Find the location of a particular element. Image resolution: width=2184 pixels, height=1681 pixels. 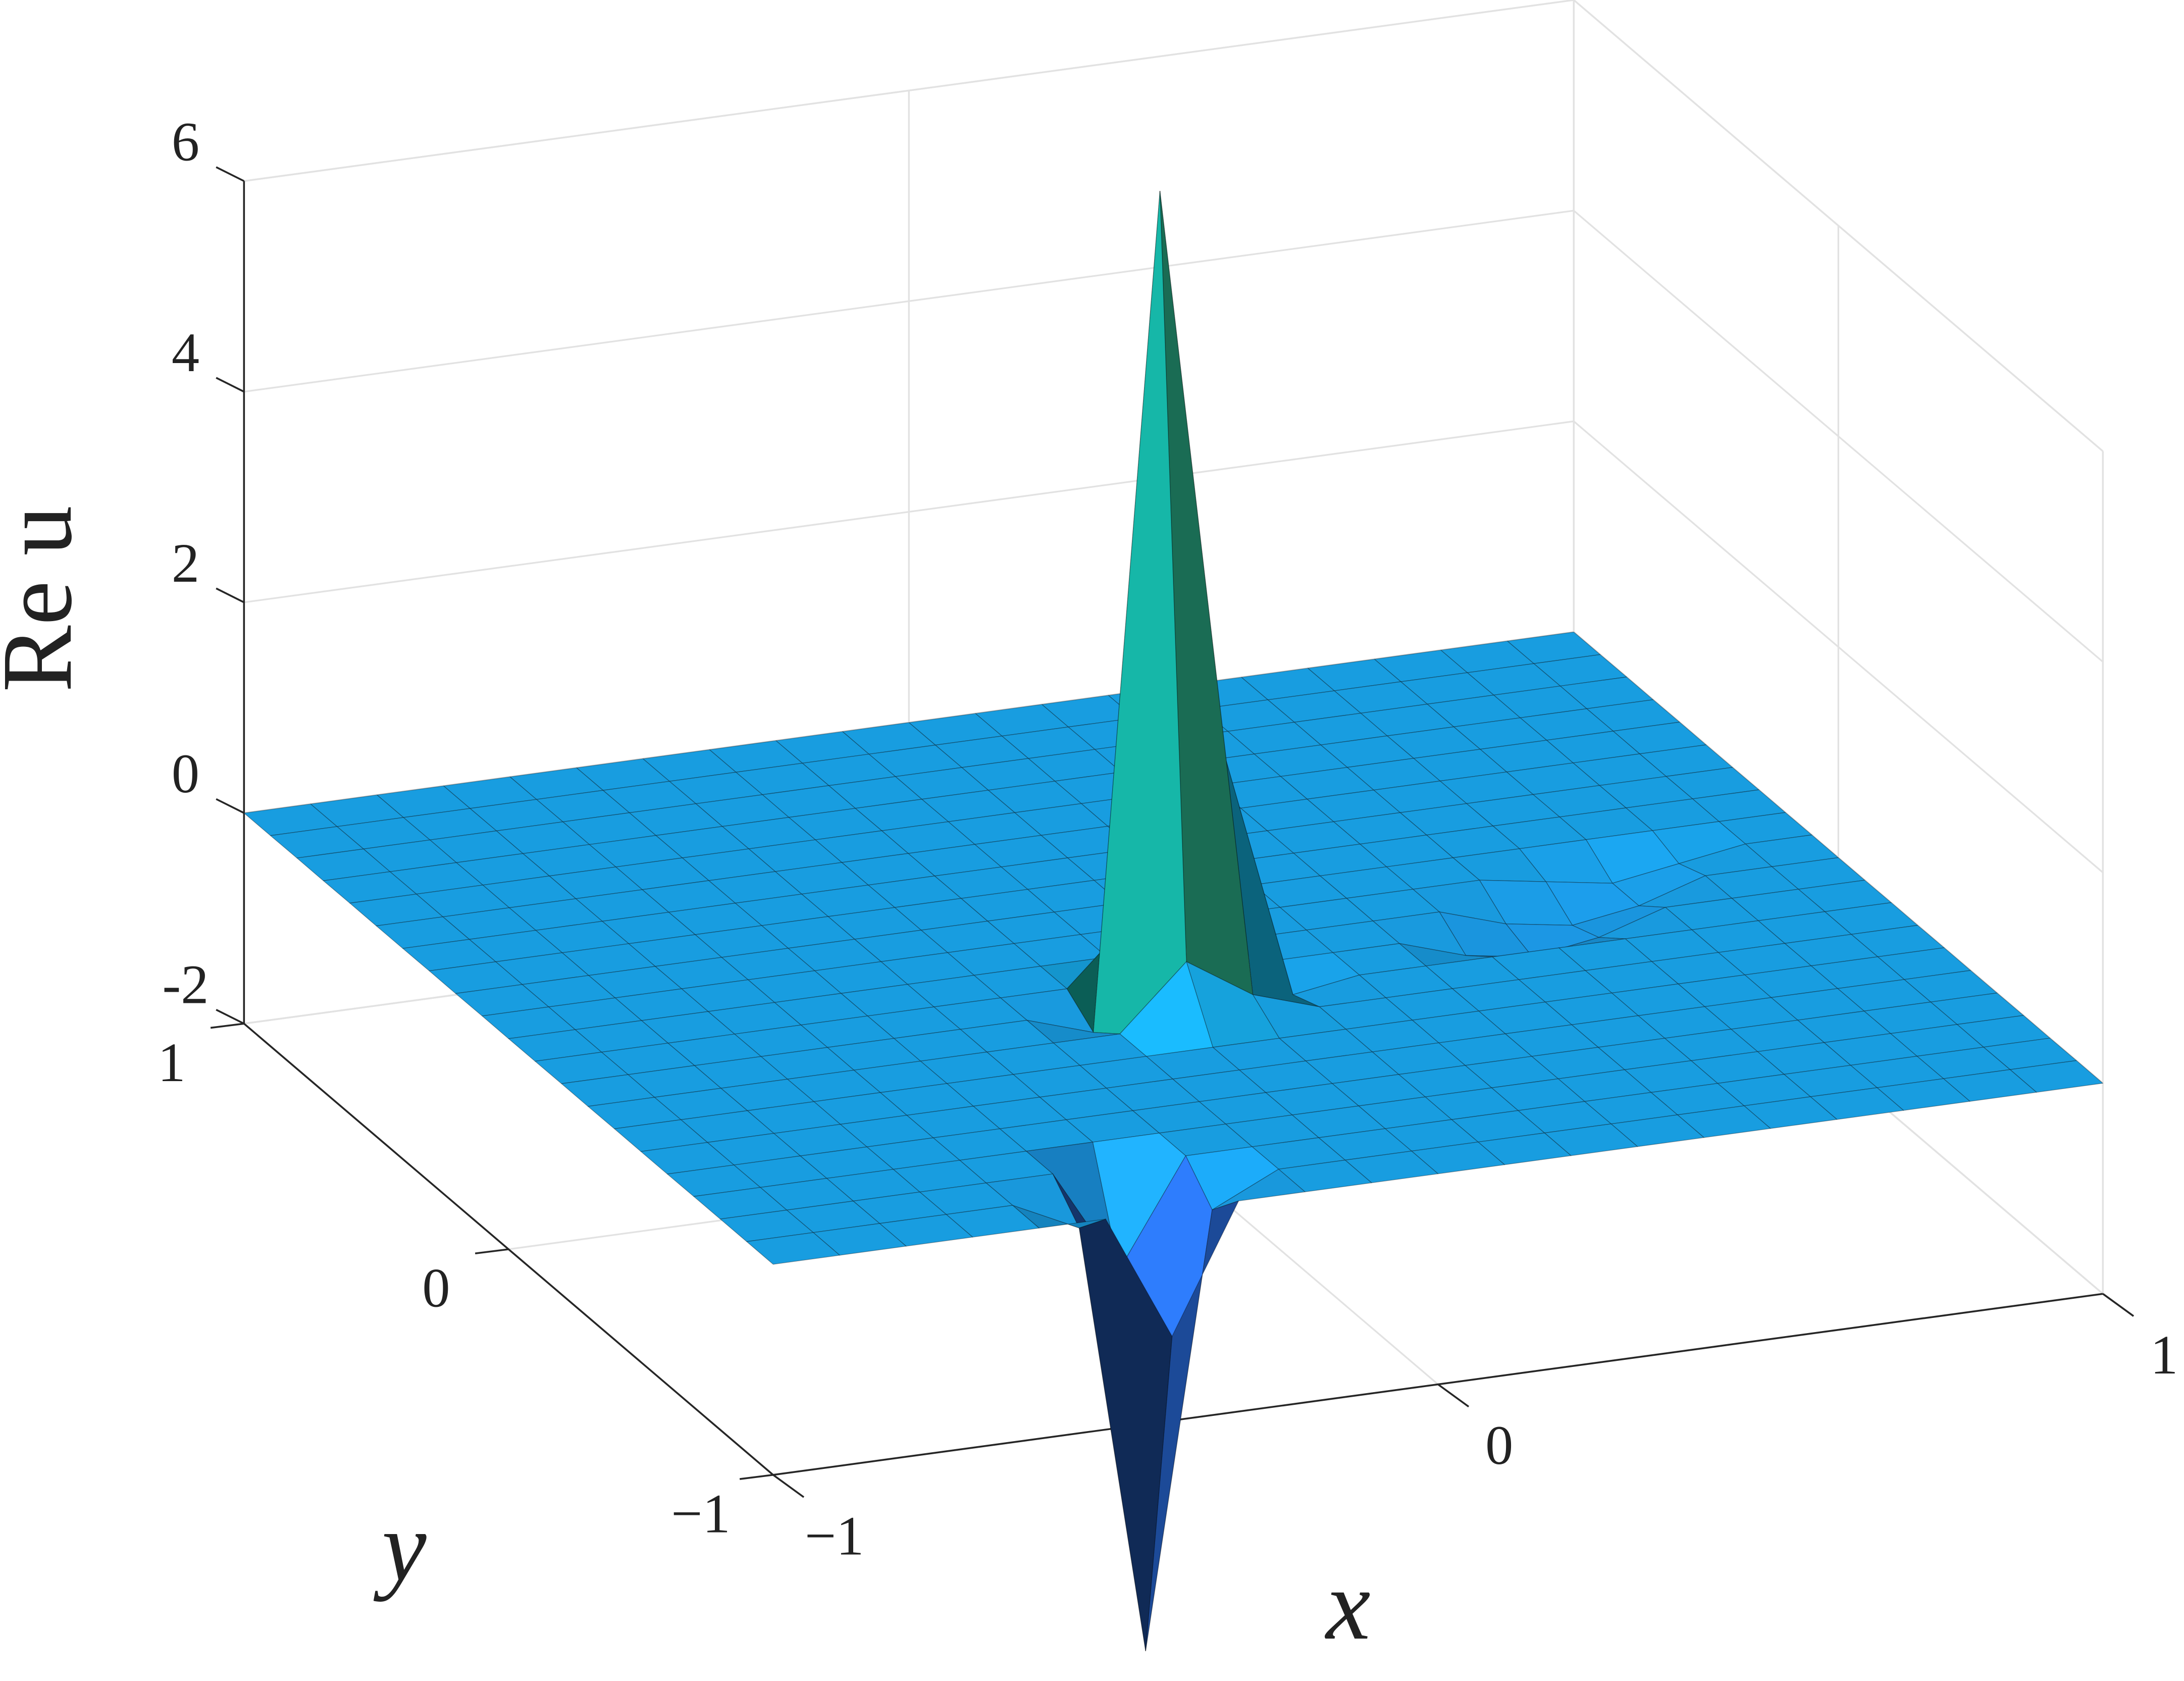

z-axis-label: Re u is located at coordinates (46, 599).